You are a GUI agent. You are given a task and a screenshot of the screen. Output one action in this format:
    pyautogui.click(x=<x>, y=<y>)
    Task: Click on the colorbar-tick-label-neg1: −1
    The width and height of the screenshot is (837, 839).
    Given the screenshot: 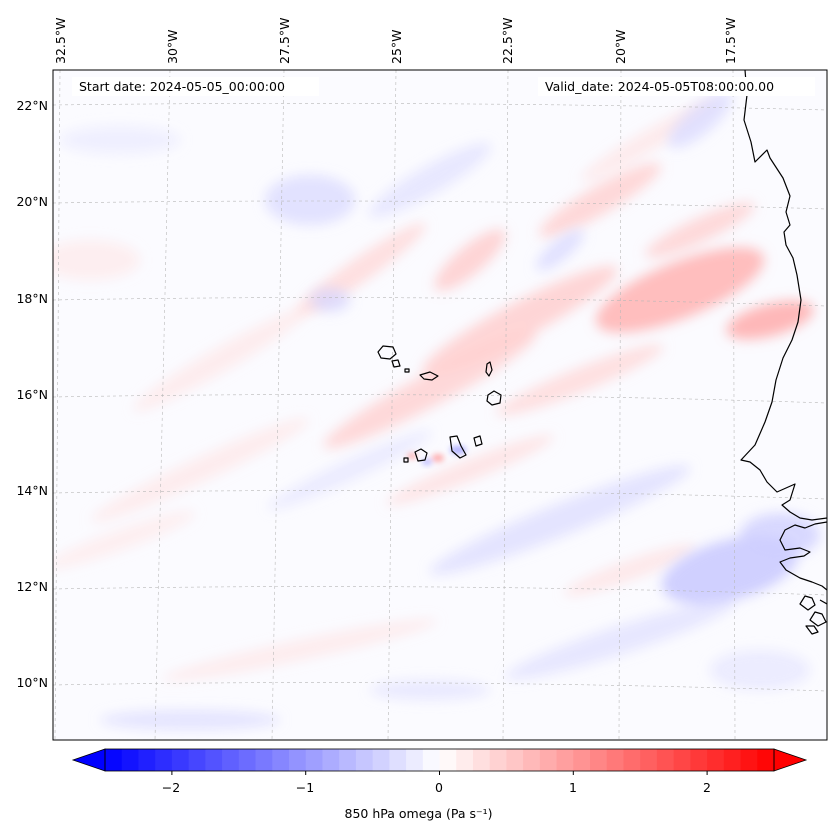 What is the action you would take?
    pyautogui.click(x=305, y=787)
    